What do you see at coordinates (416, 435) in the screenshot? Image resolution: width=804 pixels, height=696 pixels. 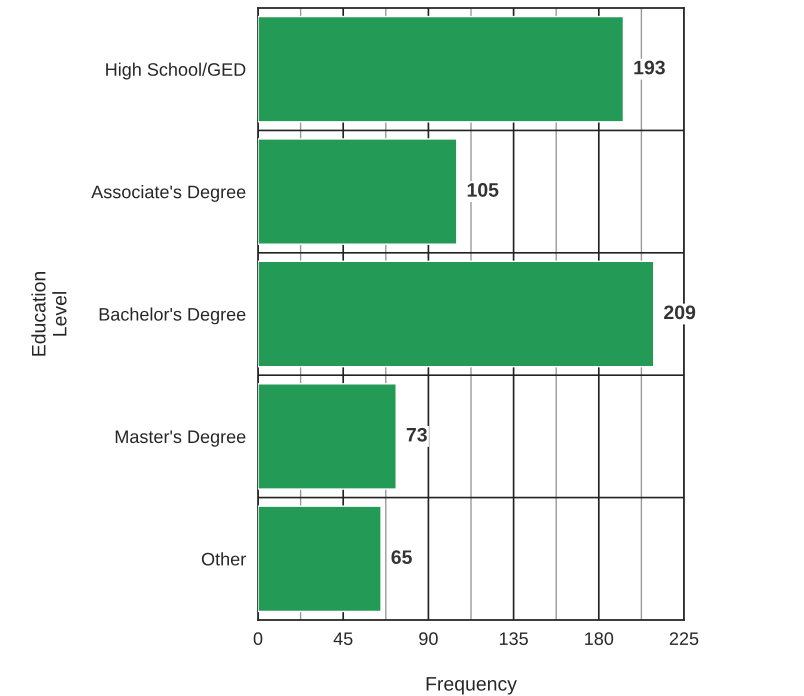 I see `data-label: 73` at bounding box center [416, 435].